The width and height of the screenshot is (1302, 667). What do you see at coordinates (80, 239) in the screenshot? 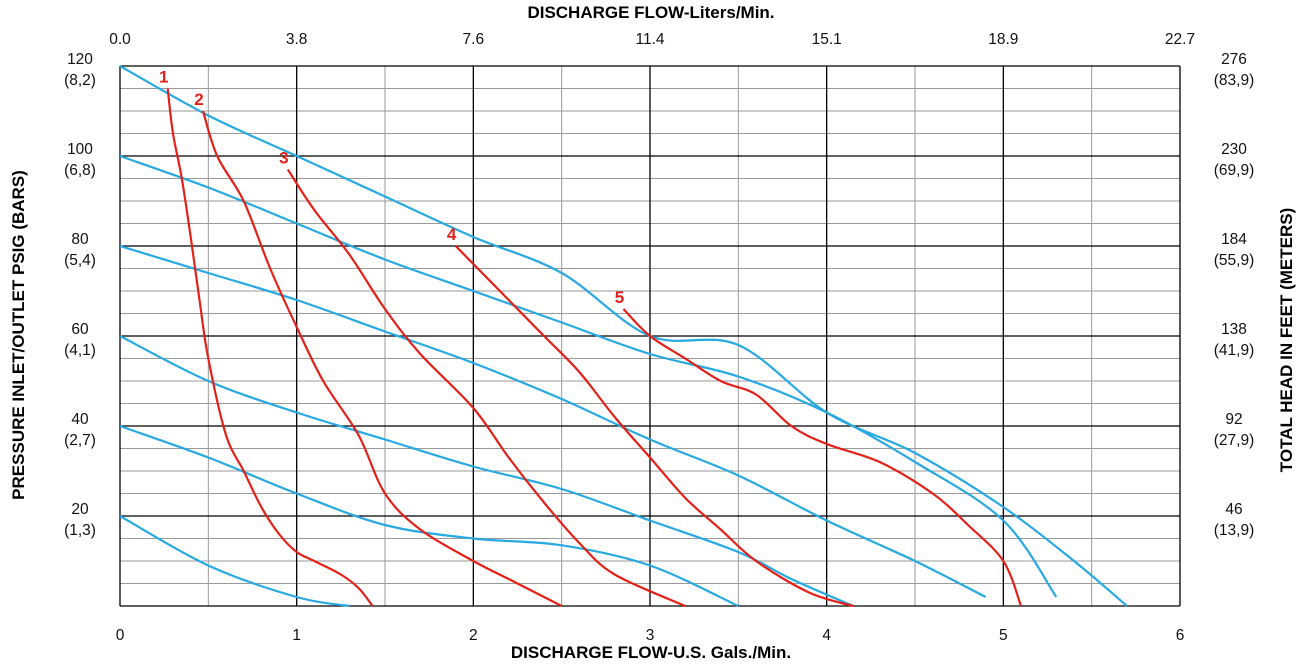
I see `y-tick-label-psi: 80` at bounding box center [80, 239].